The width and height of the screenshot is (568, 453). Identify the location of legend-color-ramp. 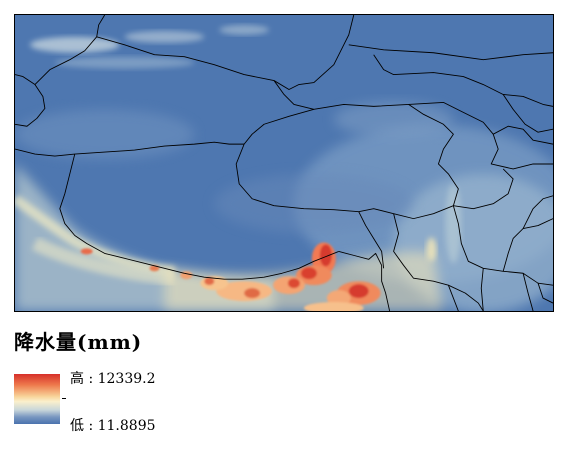
(37, 399).